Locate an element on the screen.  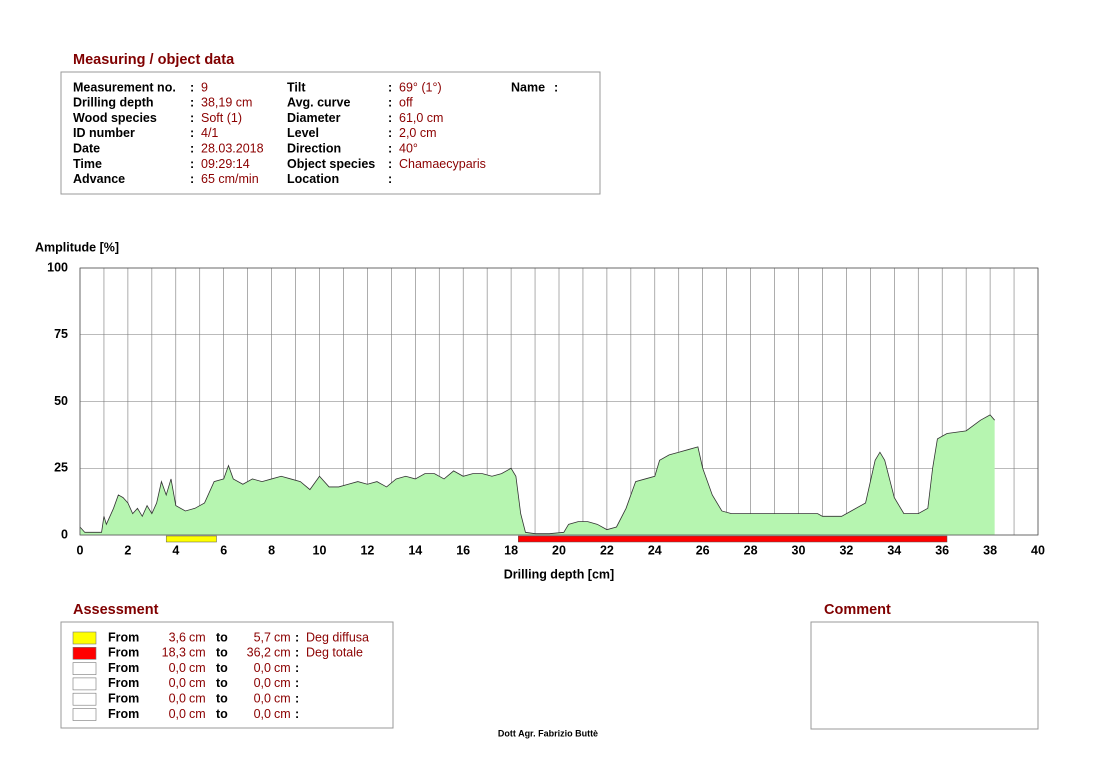
x-tick-label: 30 is located at coordinates (799, 550).